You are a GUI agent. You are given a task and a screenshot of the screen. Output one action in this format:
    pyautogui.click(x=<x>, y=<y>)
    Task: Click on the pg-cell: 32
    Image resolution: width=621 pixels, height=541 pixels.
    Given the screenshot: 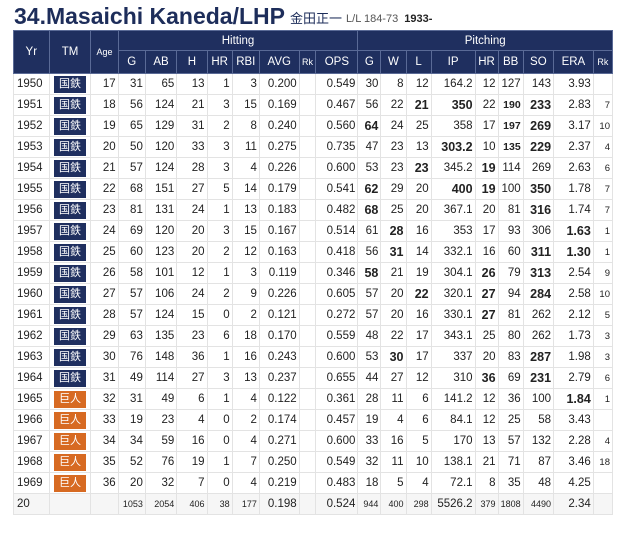 What is the action you would take?
    pyautogui.click(x=369, y=462)
    